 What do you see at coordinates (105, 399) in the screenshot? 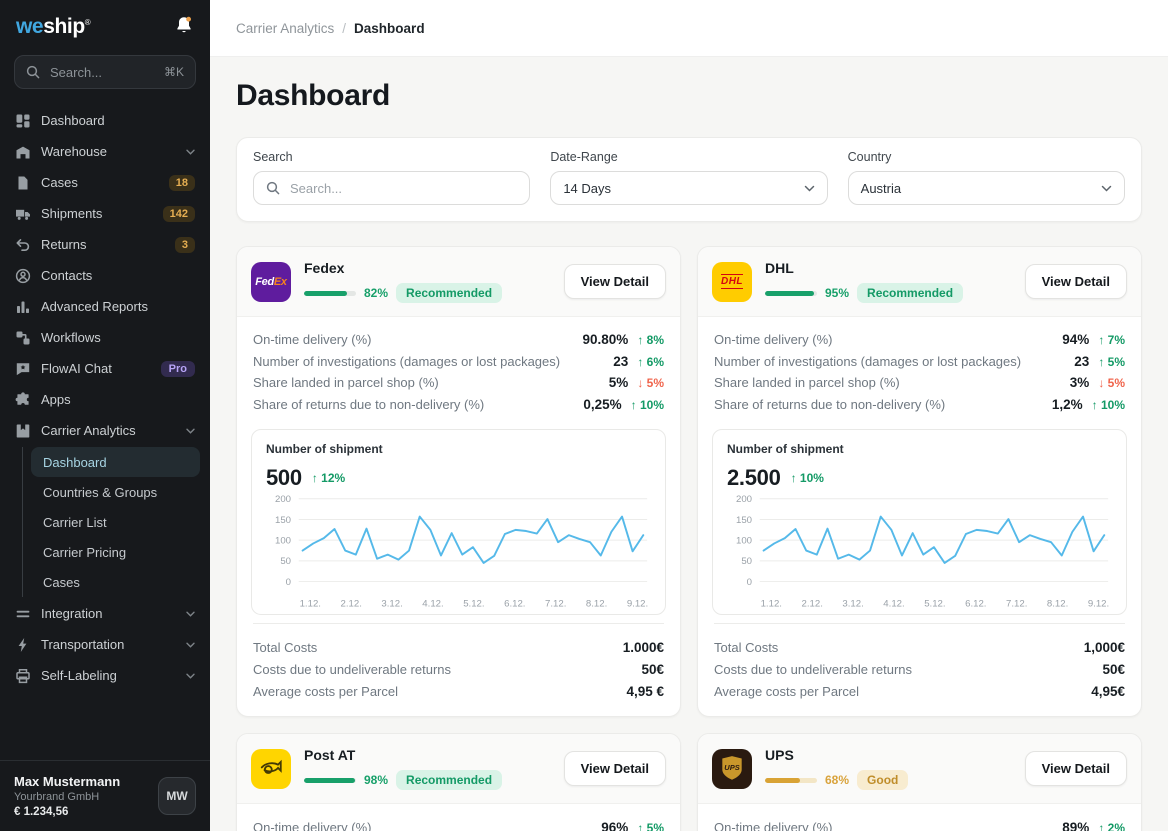
I see `sidebar-item-apps: Apps` at bounding box center [105, 399].